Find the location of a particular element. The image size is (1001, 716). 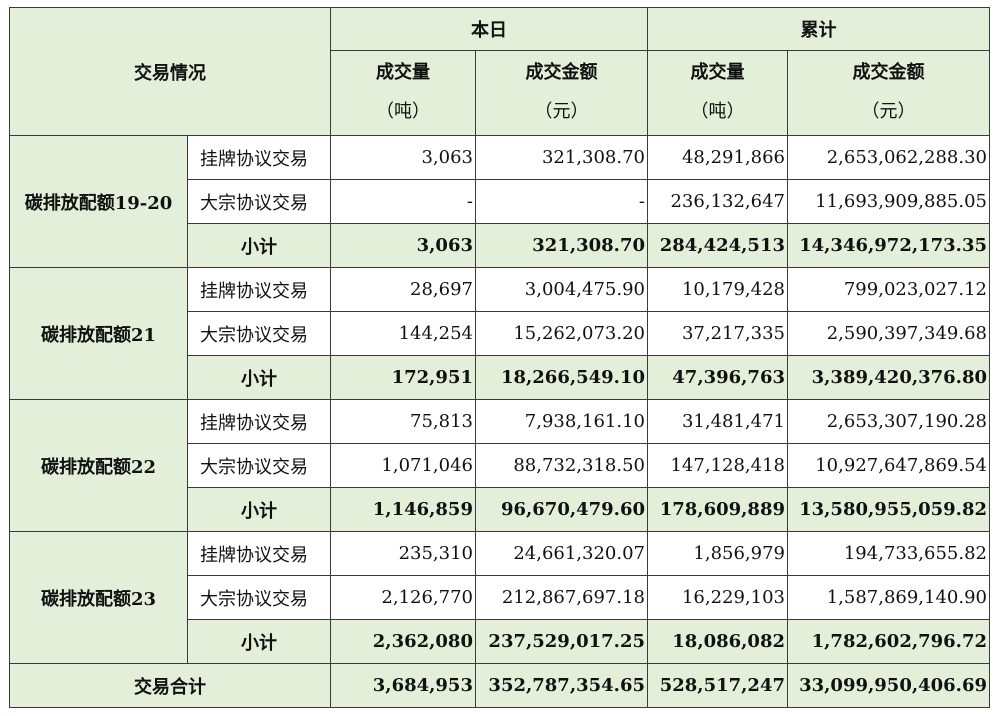

subtotal-value: 13,580,955,059.82 is located at coordinates (888, 509).